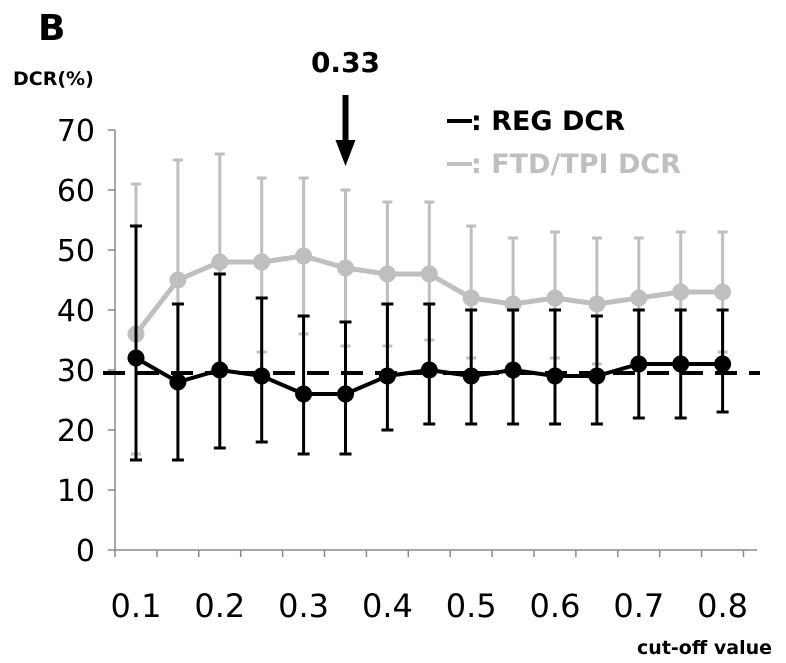 This screenshot has height=663, width=786. Describe the element at coordinates (76, 431) in the screenshot. I see `y-tick-label: 20` at that location.